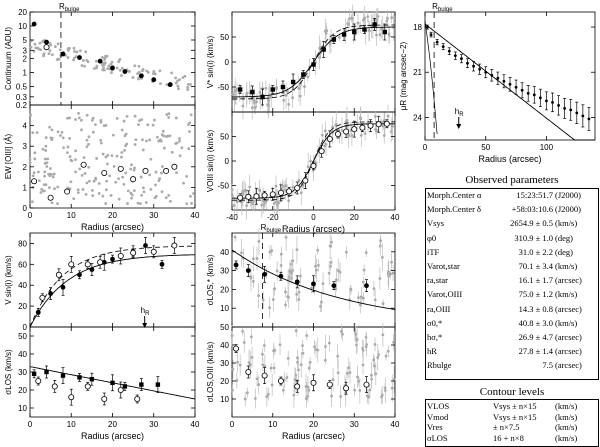 The width and height of the screenshot is (600, 447). I want to click on observed-value: 7.5, so click(547, 365).